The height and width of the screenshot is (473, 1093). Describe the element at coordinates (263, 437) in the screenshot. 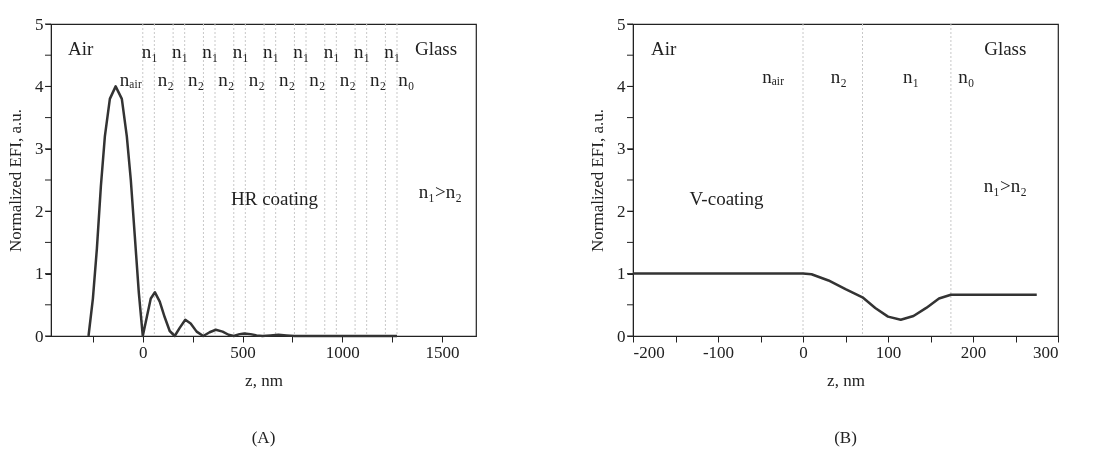

I see `text: (A)` at that location.